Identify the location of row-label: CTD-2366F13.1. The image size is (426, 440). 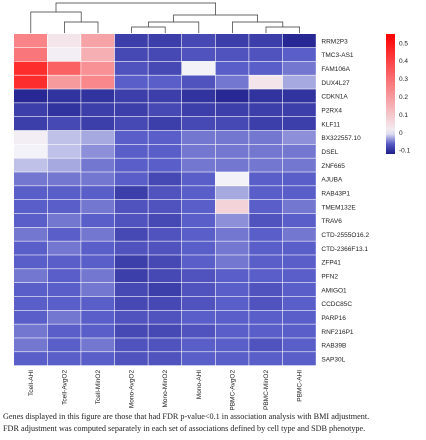
(344, 249).